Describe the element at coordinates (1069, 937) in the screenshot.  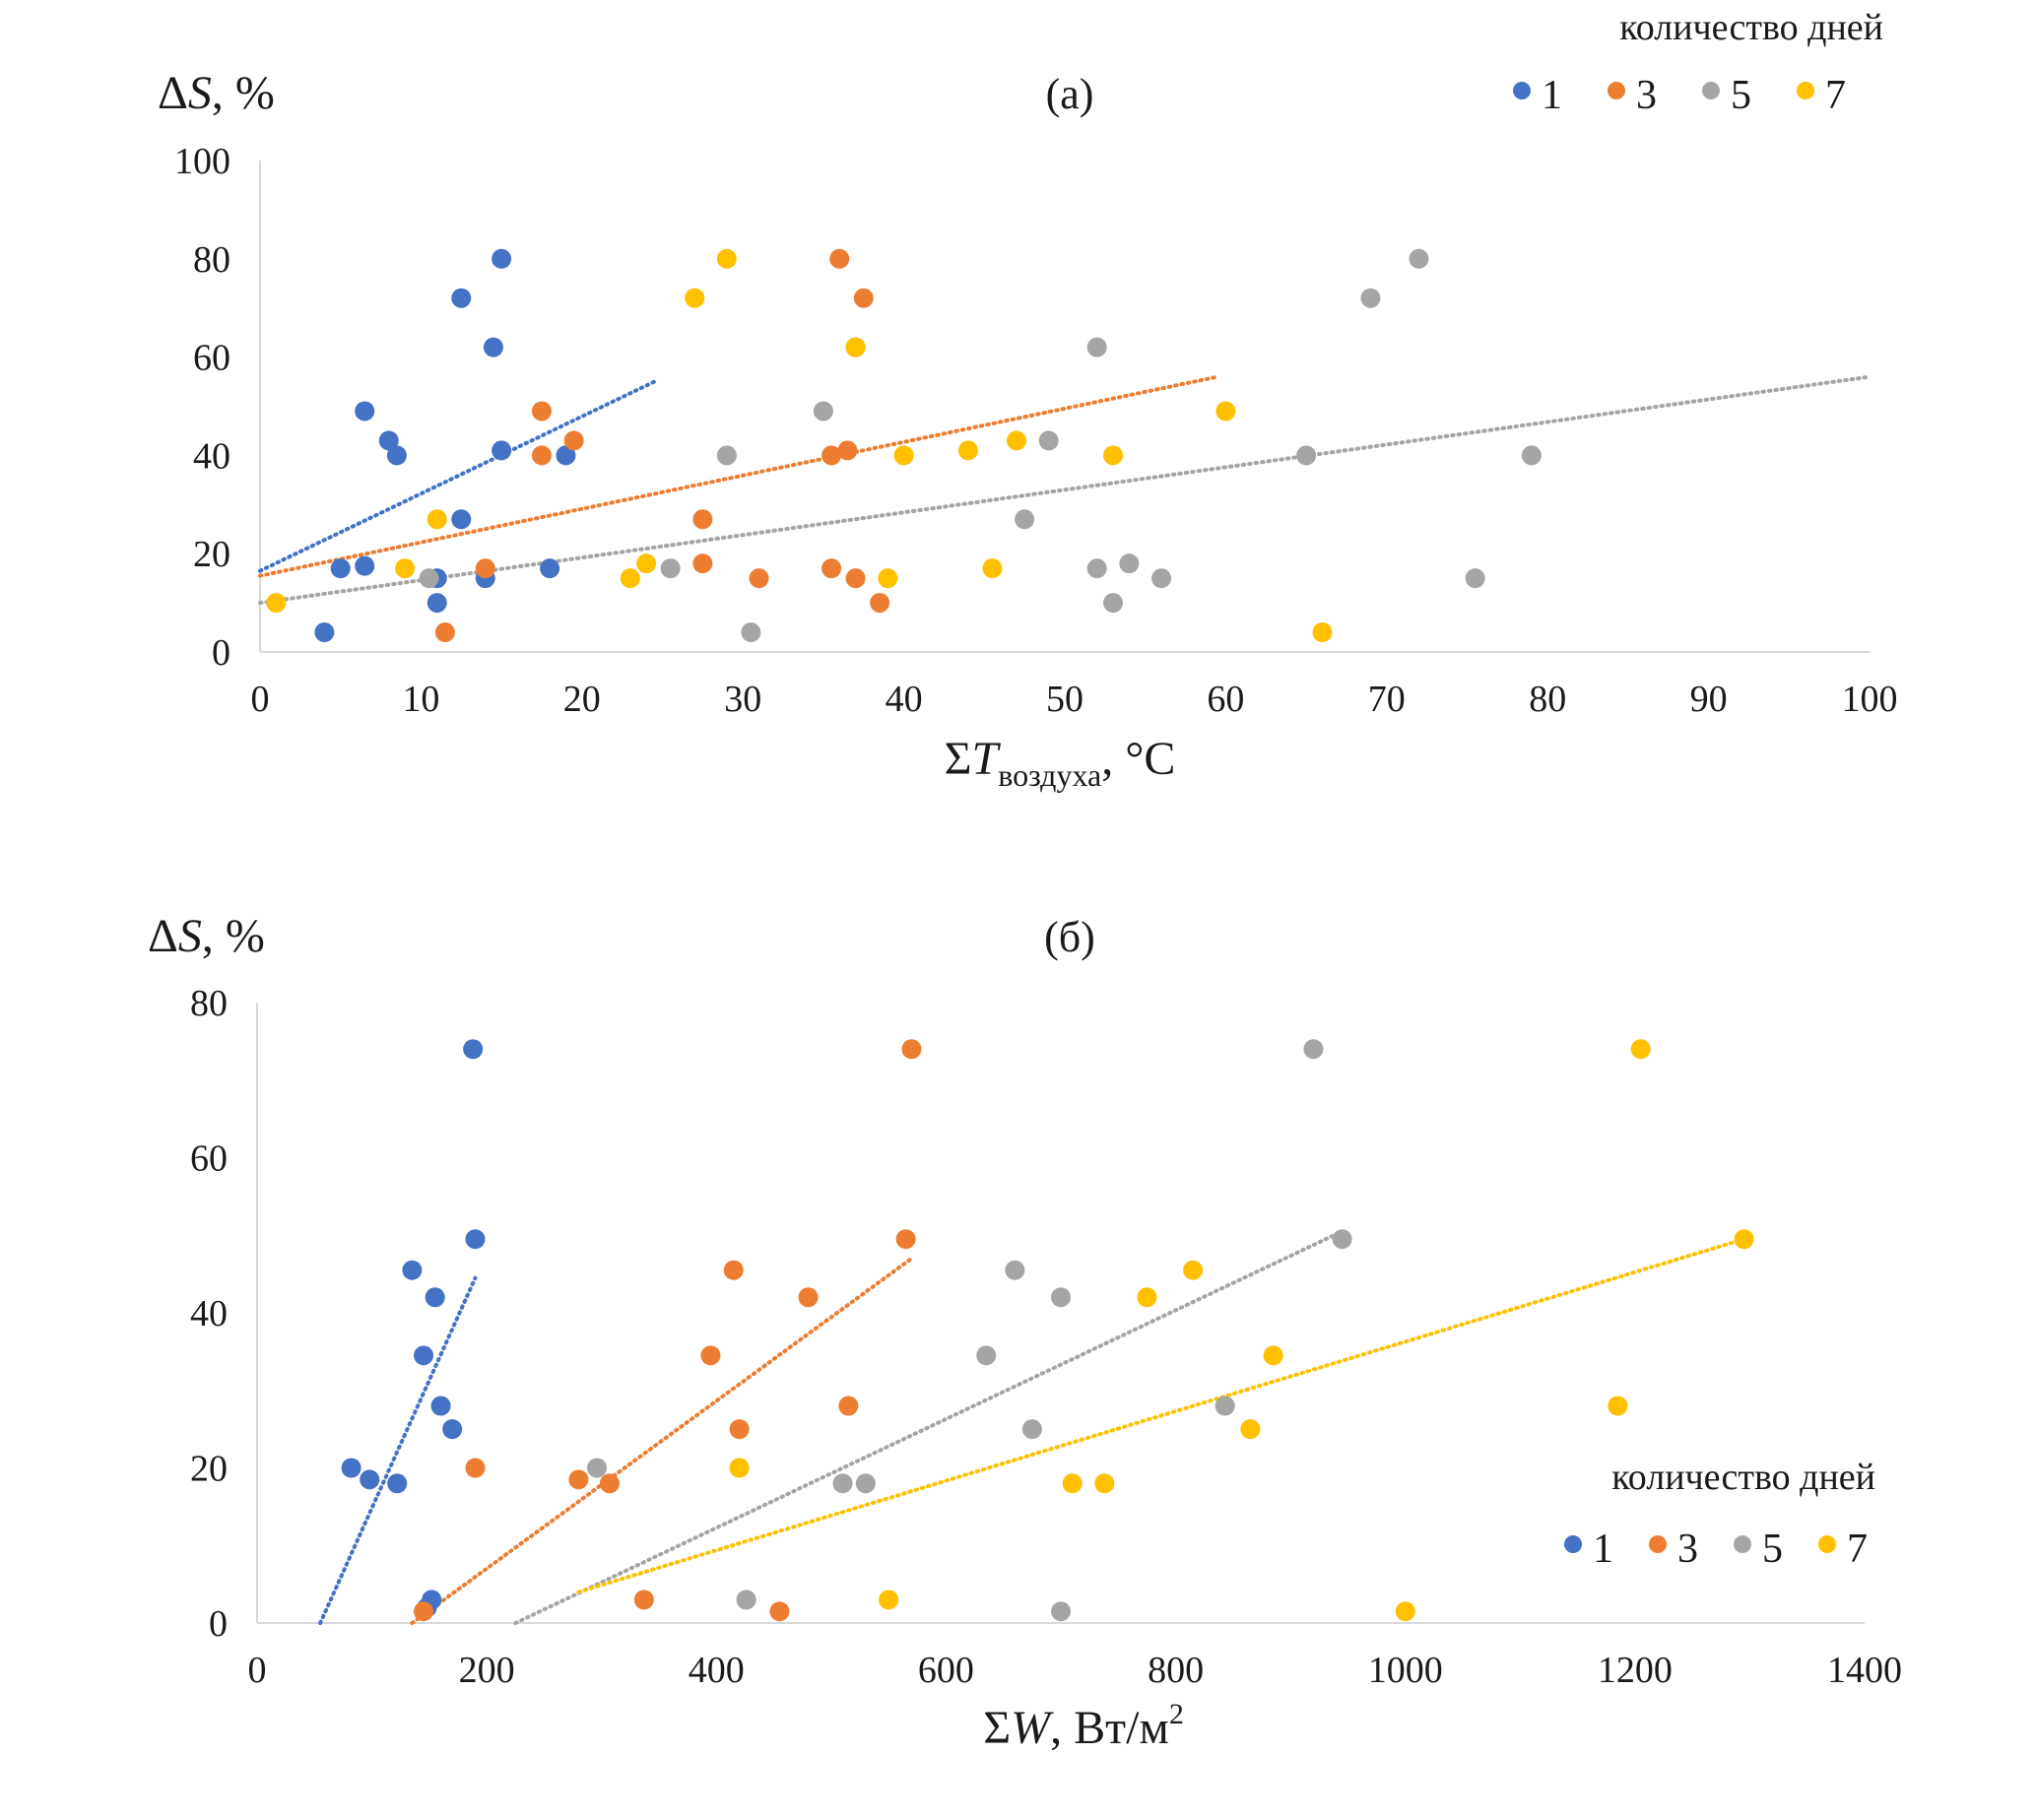
I see `chart-title: (б)` at that location.